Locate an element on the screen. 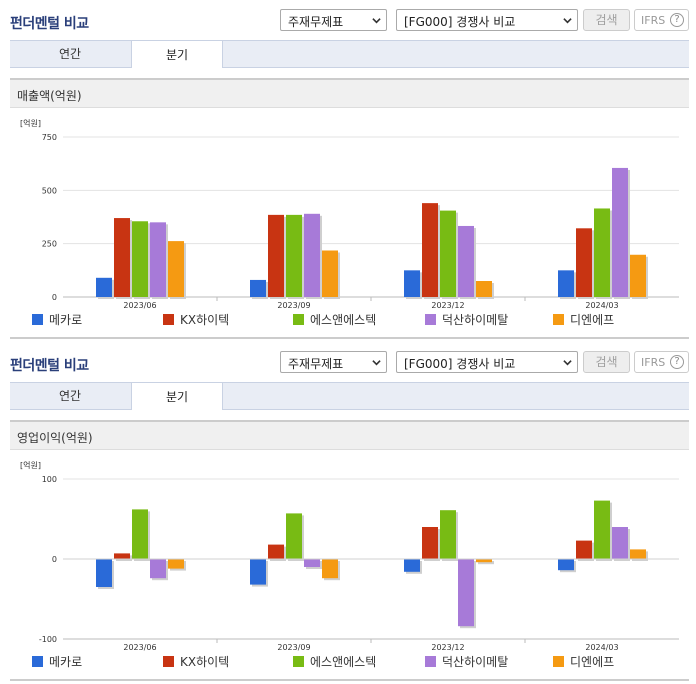 This screenshot has height=684, width=696. chart-title: 영업이익(억원) is located at coordinates (349, 435).